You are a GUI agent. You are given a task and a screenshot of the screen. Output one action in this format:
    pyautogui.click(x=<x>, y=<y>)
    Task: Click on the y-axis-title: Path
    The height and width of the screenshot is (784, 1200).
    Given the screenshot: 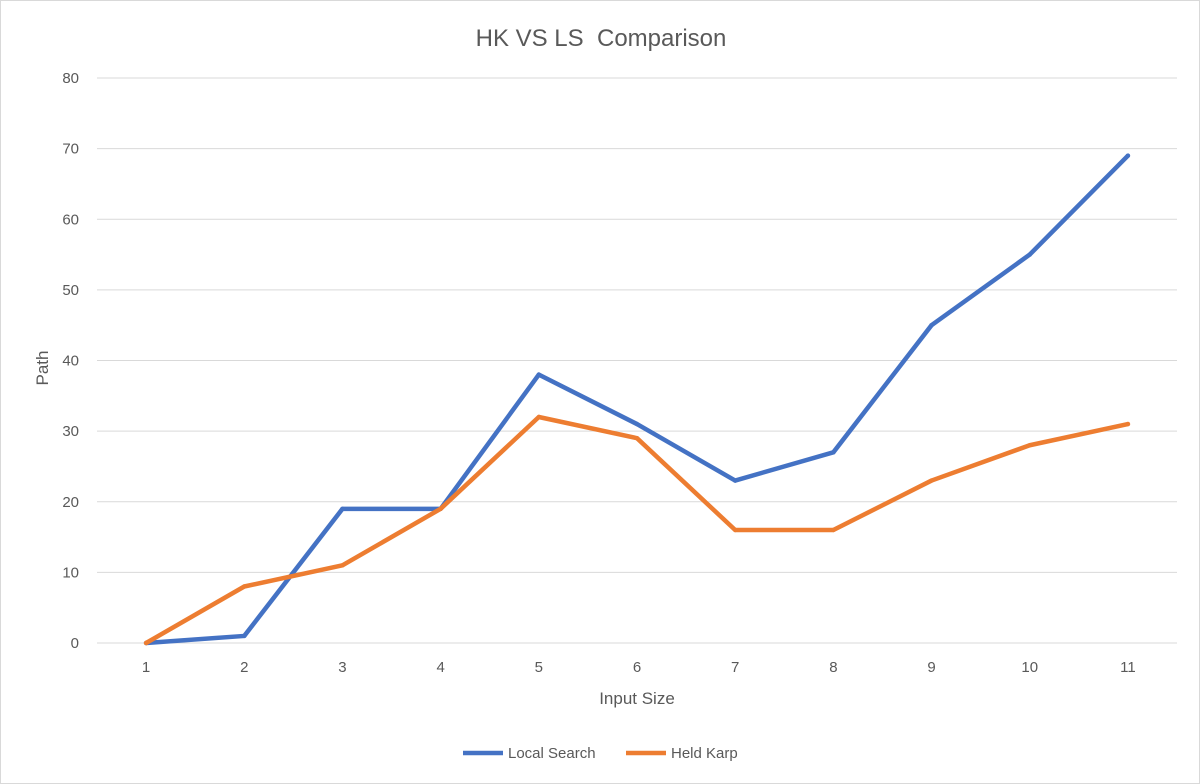 What is the action you would take?
    pyautogui.click(x=42, y=368)
    